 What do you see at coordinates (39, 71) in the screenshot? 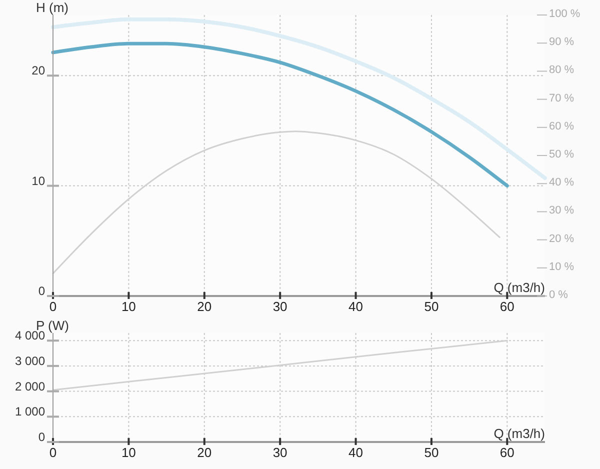
I see `y-tick-label: 20` at bounding box center [39, 71].